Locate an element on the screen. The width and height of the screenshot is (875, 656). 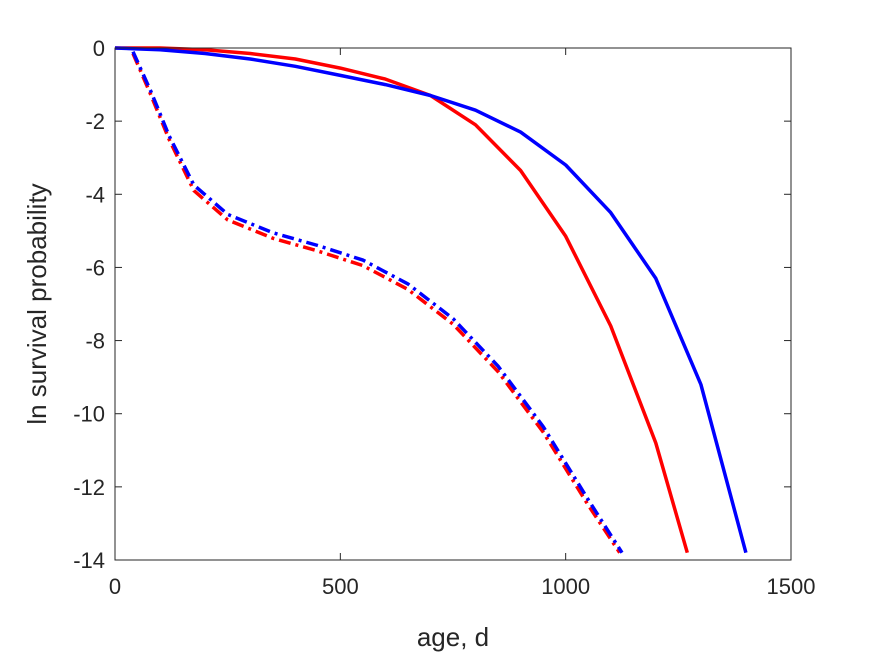
y-tick-label: -6 is located at coordinates (95, 267).